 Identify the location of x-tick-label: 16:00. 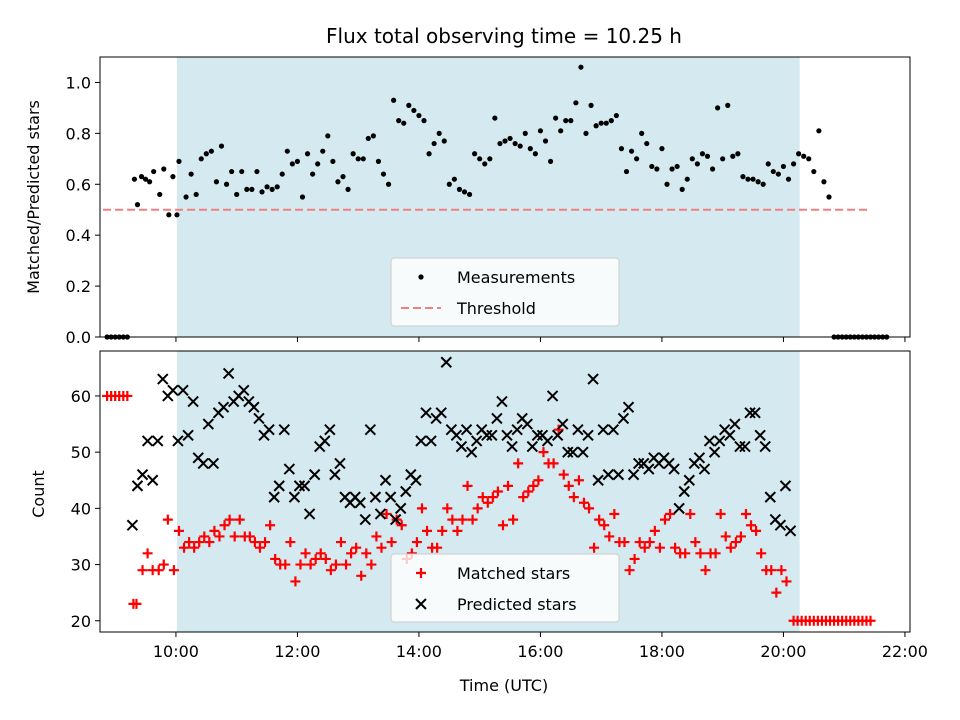
(540, 651).